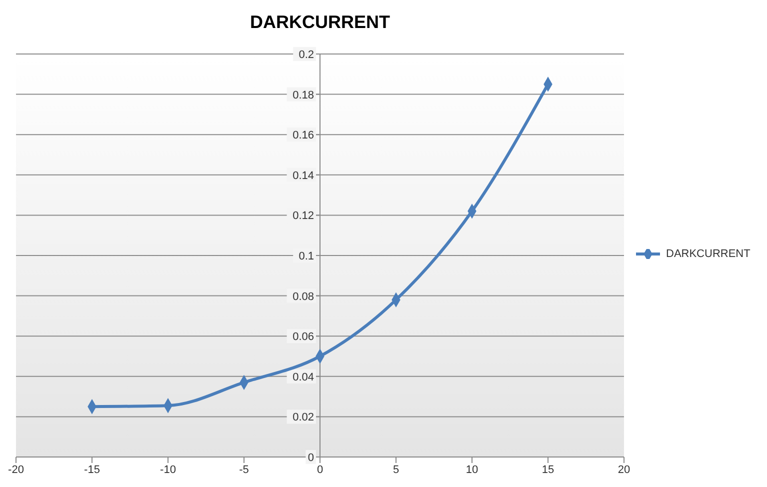 The width and height of the screenshot is (767, 487). What do you see at coordinates (303, 337) in the screenshot?
I see `y-tick-label: 0.06` at bounding box center [303, 337].